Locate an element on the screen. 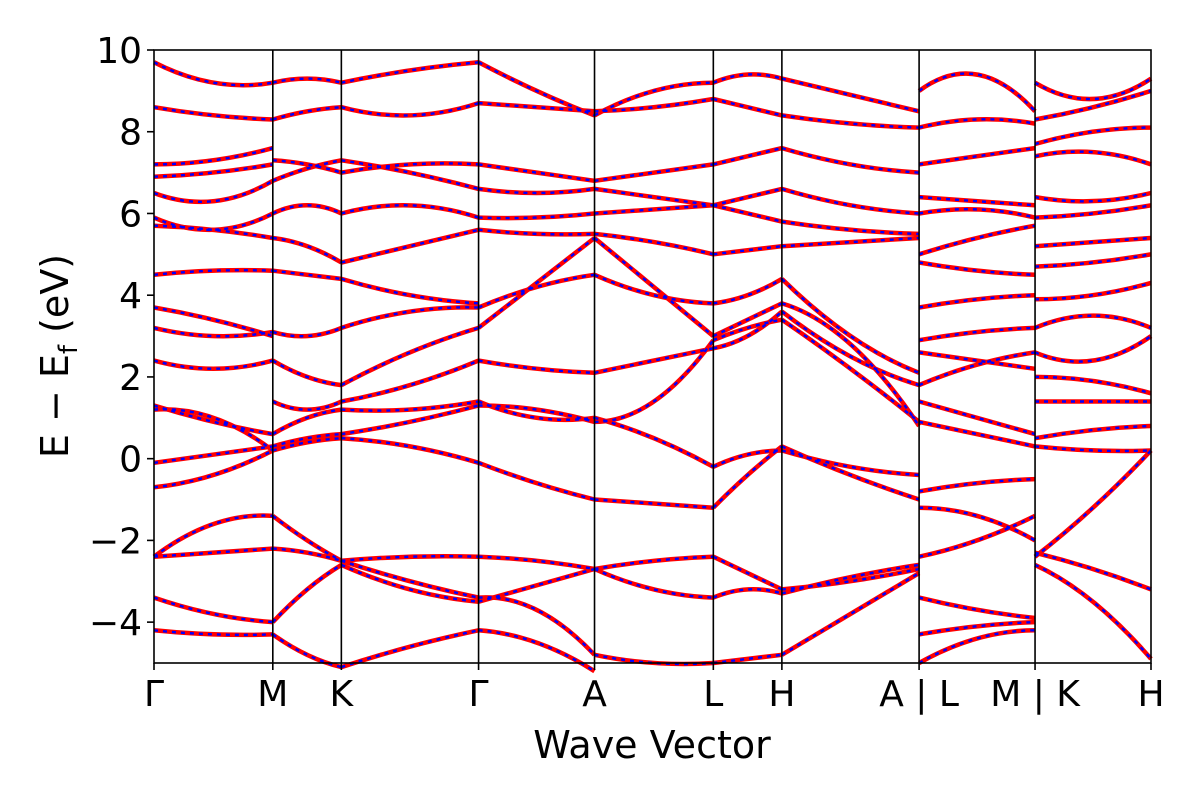  y-axis: −4 −2 0 2 4 6 8 10 is located at coordinates (121, 337).